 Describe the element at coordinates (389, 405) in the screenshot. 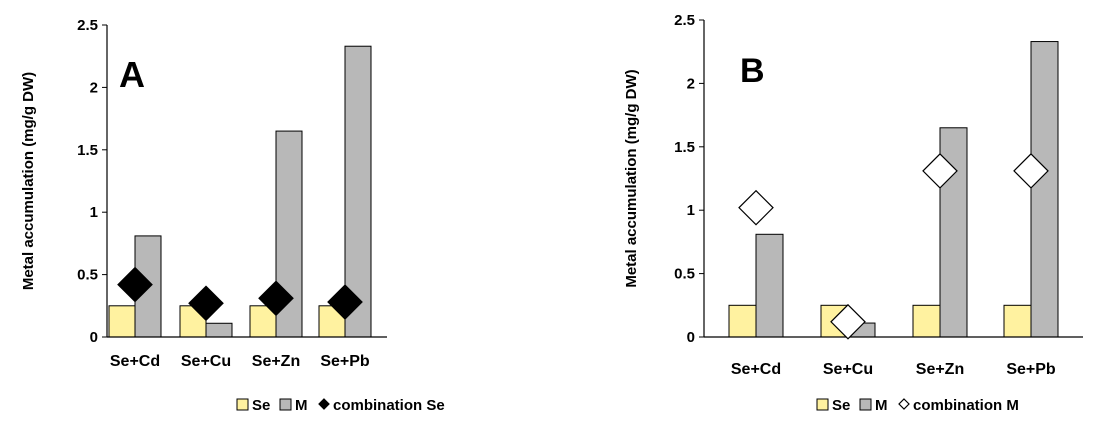

I see `legend-label-combination: combination Se` at that location.